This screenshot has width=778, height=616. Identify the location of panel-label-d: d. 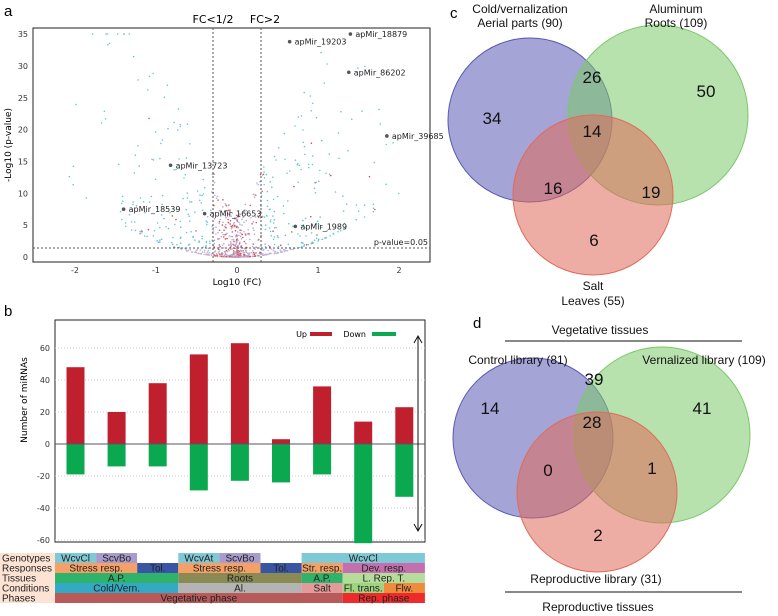
(477, 323).